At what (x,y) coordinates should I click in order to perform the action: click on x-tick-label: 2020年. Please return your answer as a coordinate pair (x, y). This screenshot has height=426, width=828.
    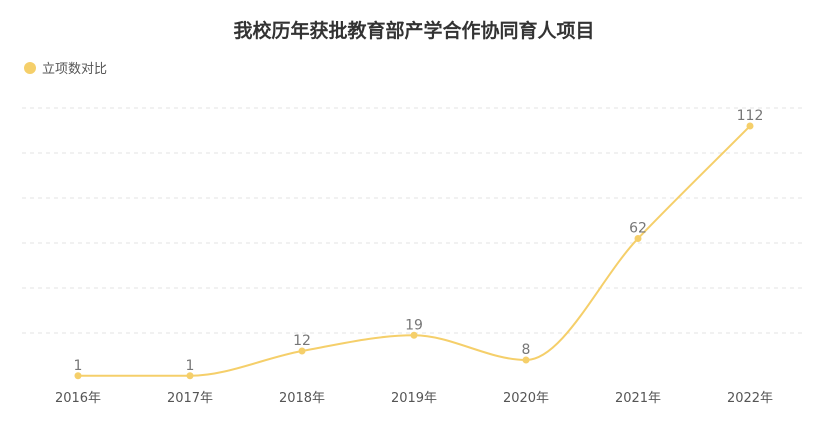
    Looking at the image, I should click on (526, 398).